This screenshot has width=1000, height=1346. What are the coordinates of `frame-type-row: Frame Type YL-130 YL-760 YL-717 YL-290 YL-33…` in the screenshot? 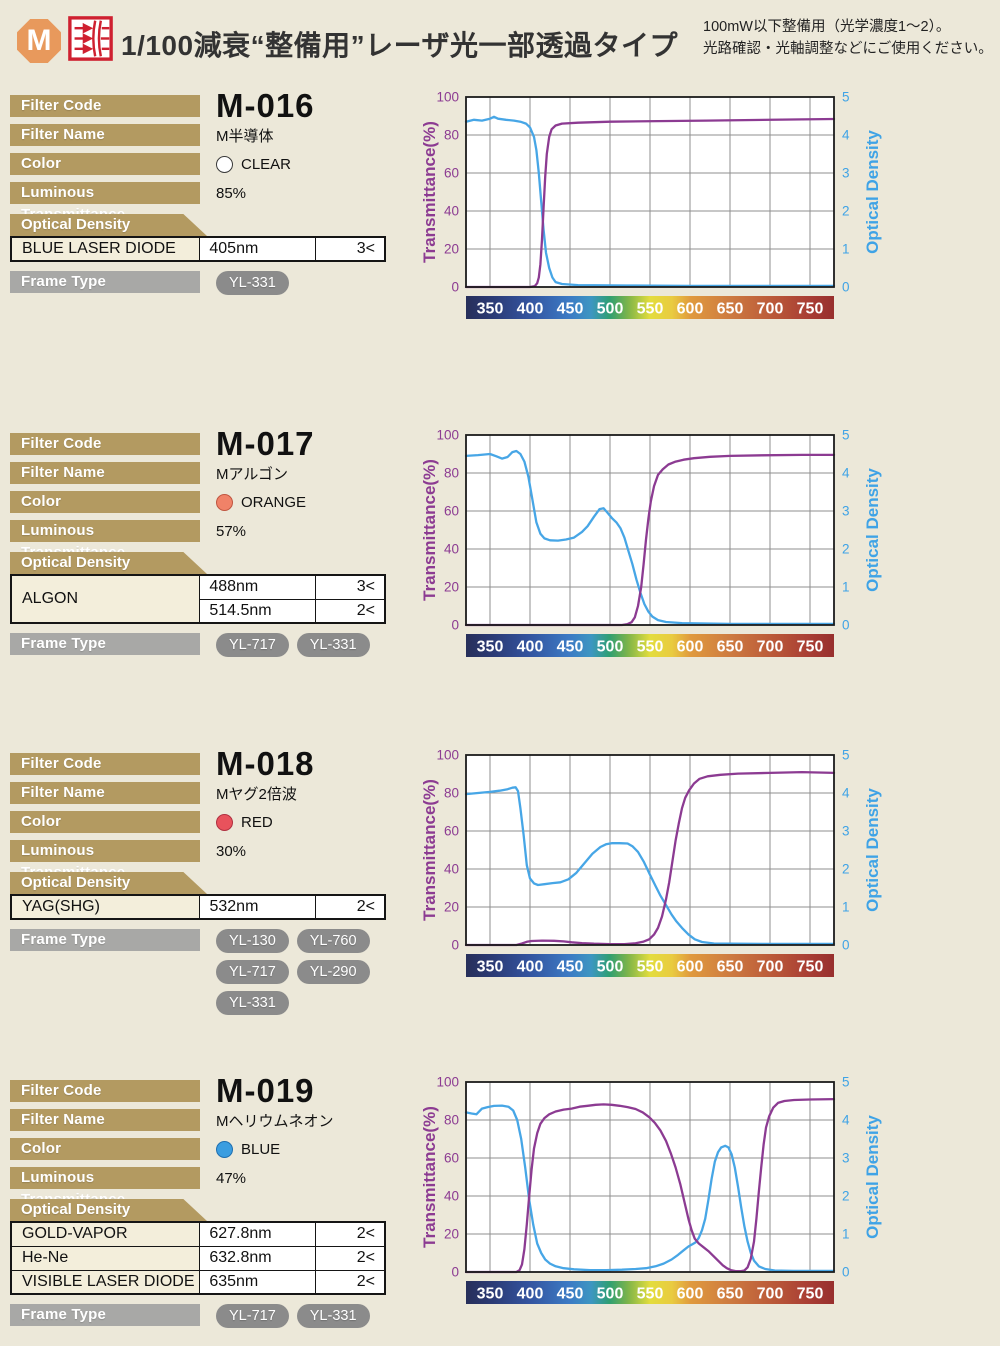 It's located at (210, 972).